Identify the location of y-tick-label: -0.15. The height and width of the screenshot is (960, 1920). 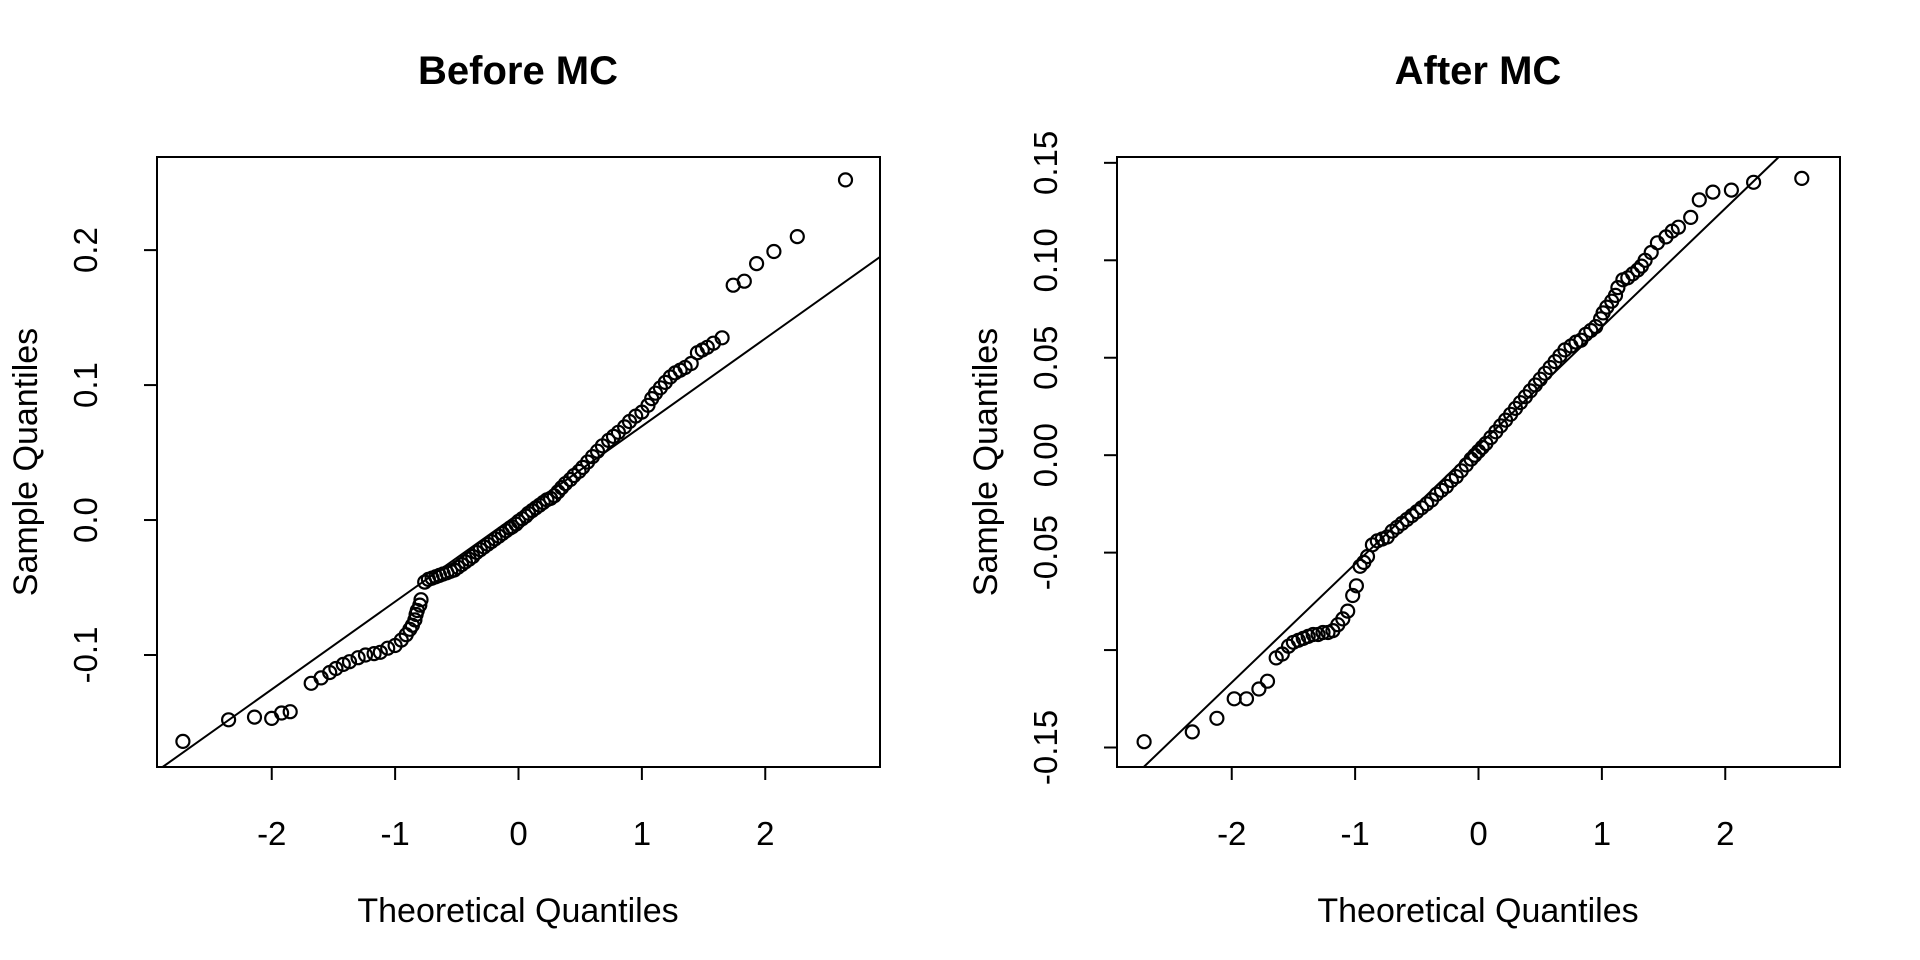
(1045, 747).